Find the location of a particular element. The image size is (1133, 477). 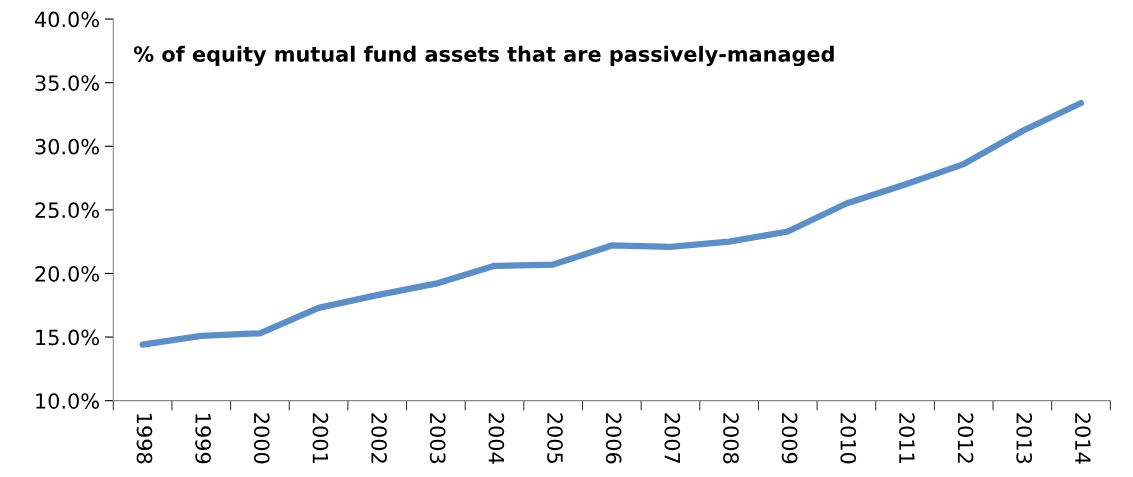

y-tick-label: 20.0% is located at coordinates (67, 273).